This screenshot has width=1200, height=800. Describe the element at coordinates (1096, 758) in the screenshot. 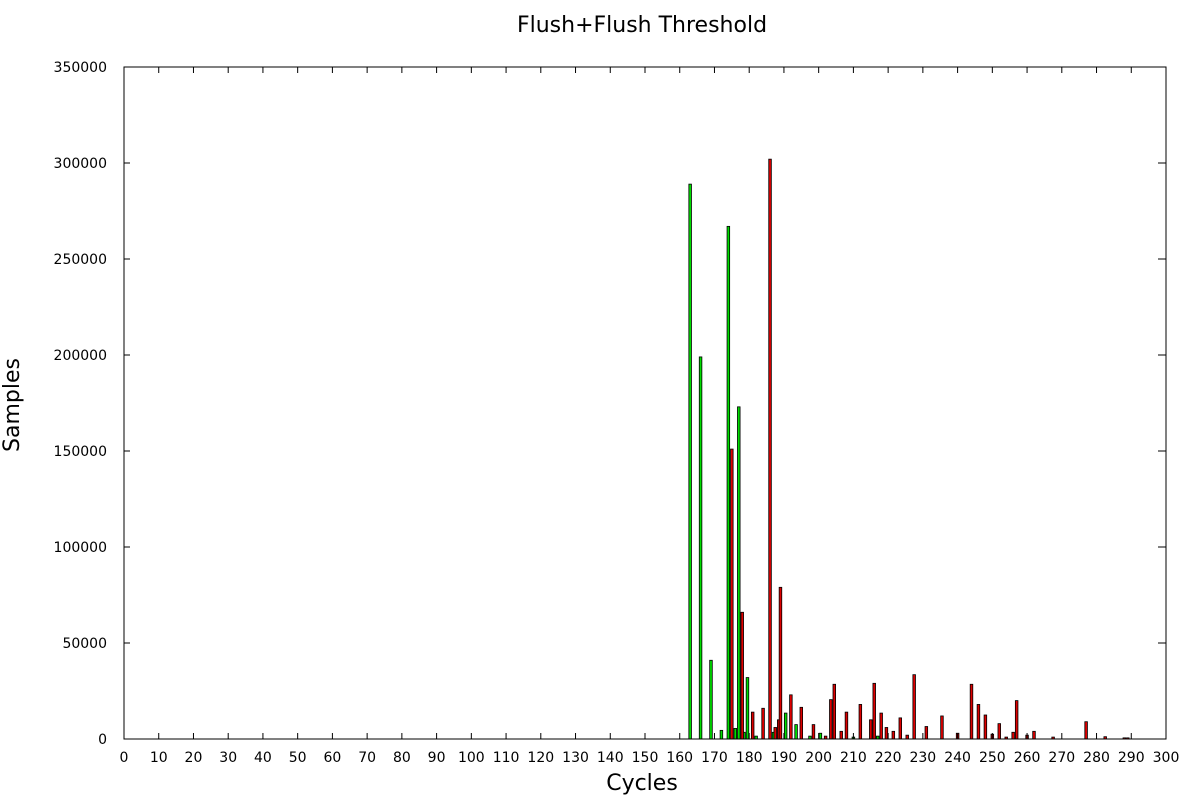

I see `x-tick-label: 280` at that location.